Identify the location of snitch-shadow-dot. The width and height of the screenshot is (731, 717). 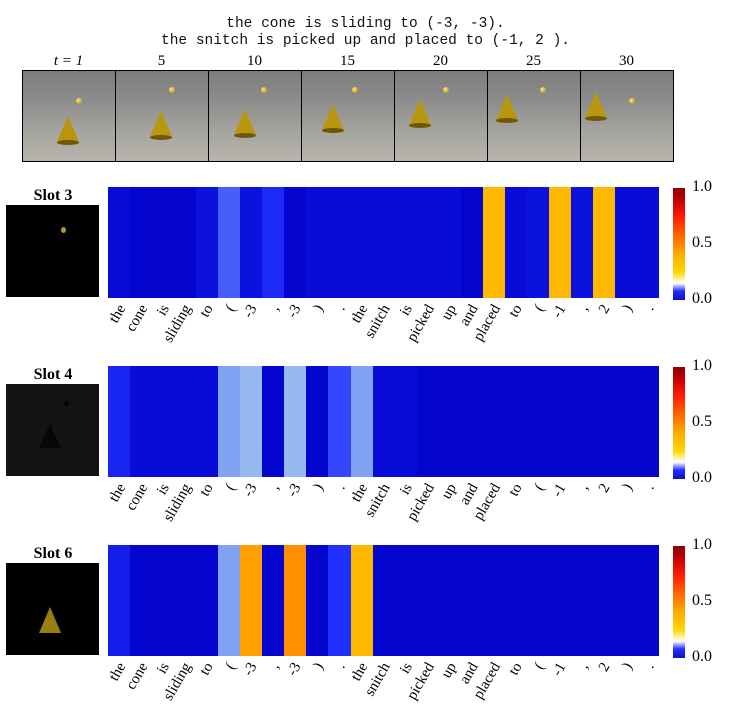
(66, 403).